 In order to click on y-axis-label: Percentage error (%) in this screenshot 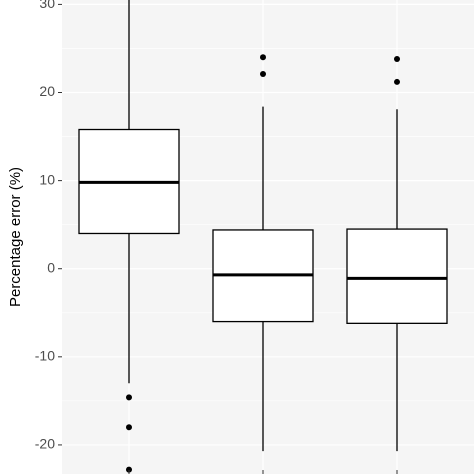, I will do `click(15, 237)`.